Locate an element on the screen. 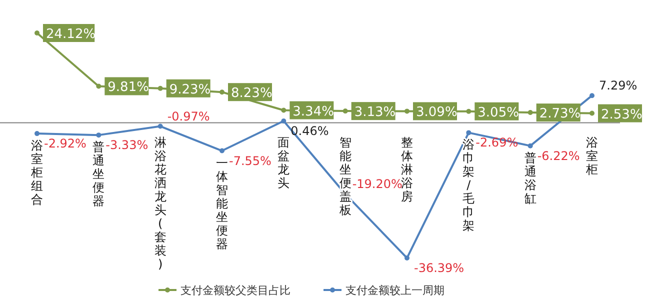  data-label: 8.23% is located at coordinates (251, 94).